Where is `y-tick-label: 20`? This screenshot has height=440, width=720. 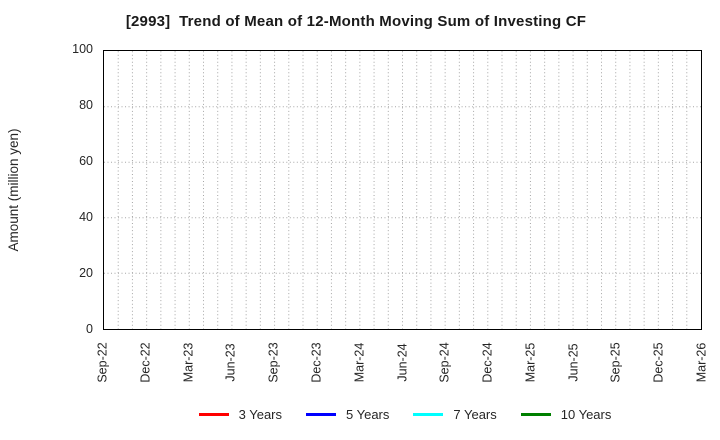
y-tick-label: 20 is located at coordinates (86, 273).